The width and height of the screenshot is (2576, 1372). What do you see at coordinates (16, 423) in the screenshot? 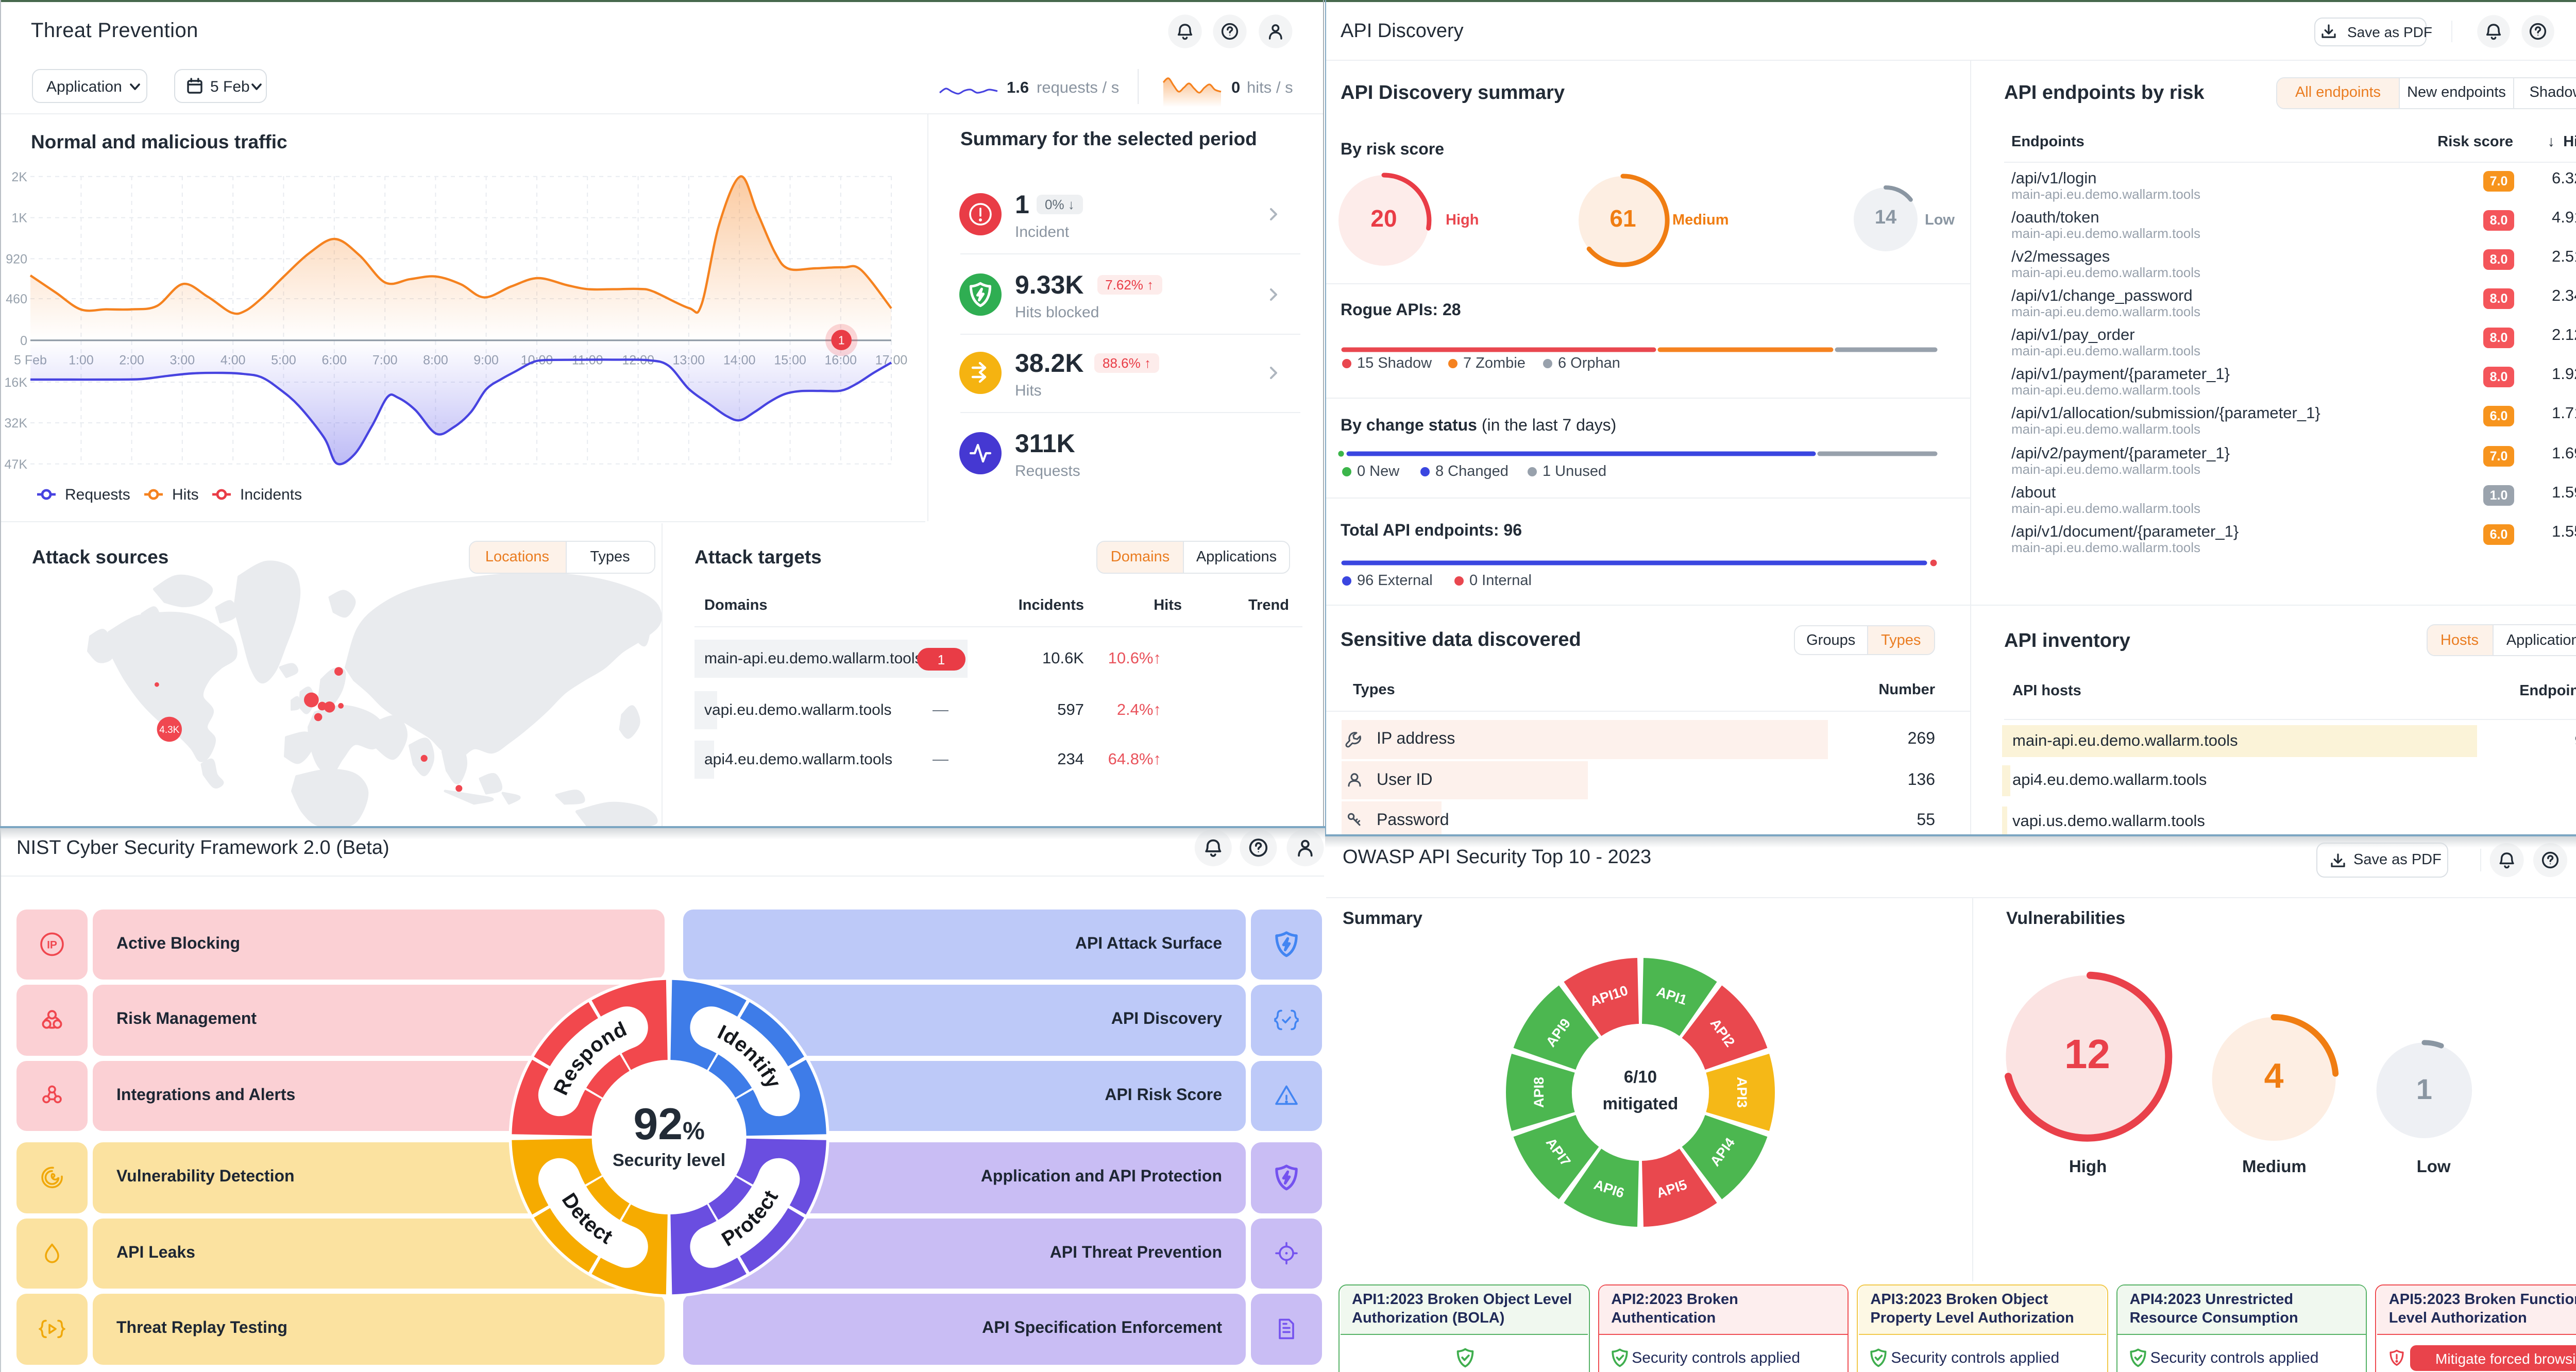
I see `svg-text: 32K` at bounding box center [16, 423].